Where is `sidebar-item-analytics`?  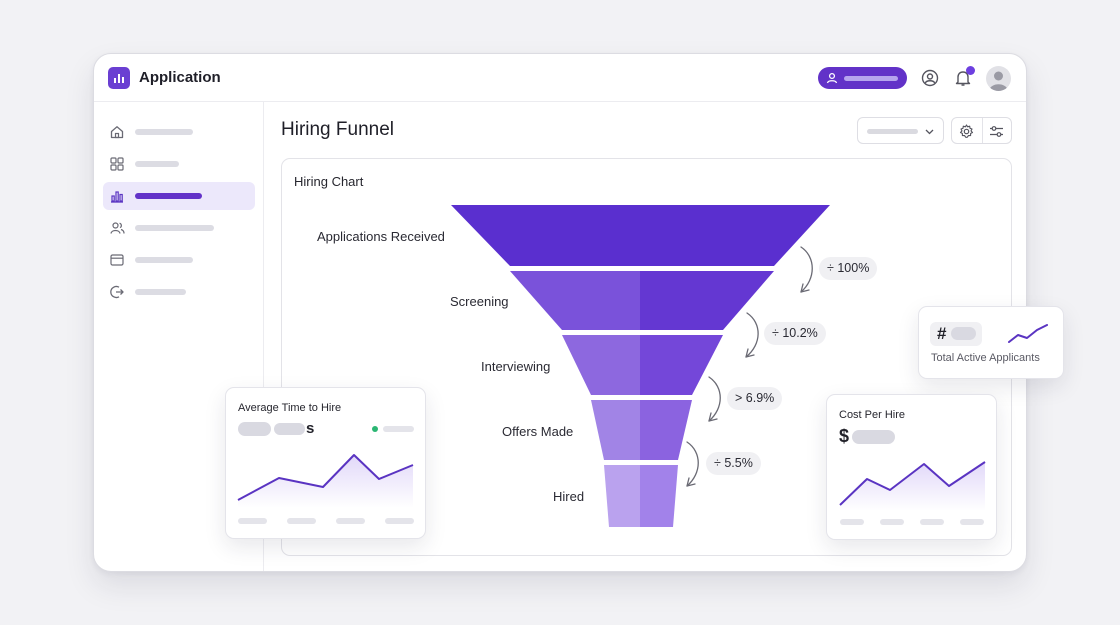 sidebar-item-analytics is located at coordinates (179, 196).